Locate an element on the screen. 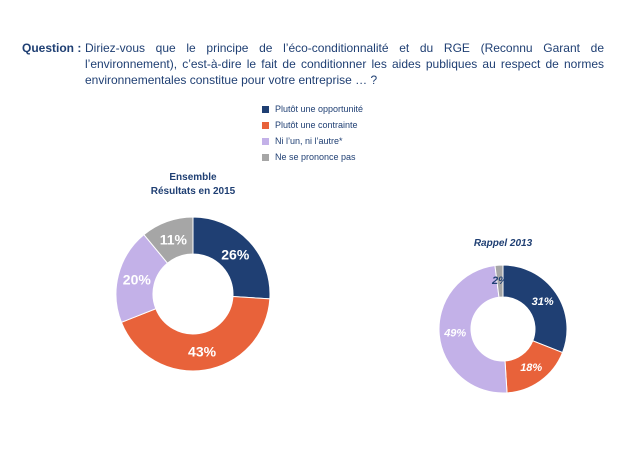  legend-swatch-contrainte is located at coordinates (265, 125).